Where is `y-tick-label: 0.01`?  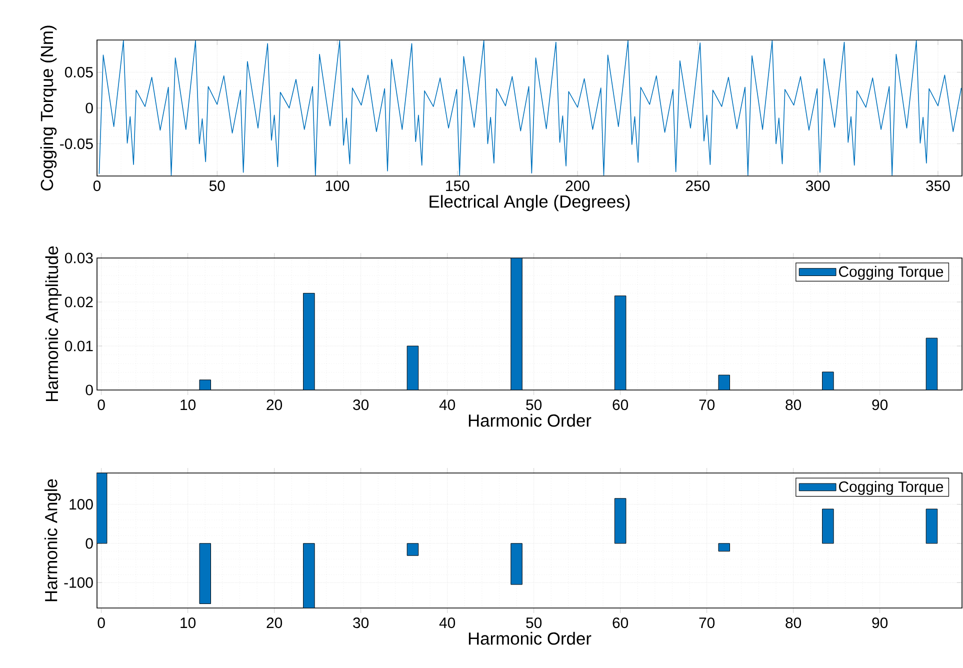 y-tick-label: 0.01 is located at coordinates (78, 346).